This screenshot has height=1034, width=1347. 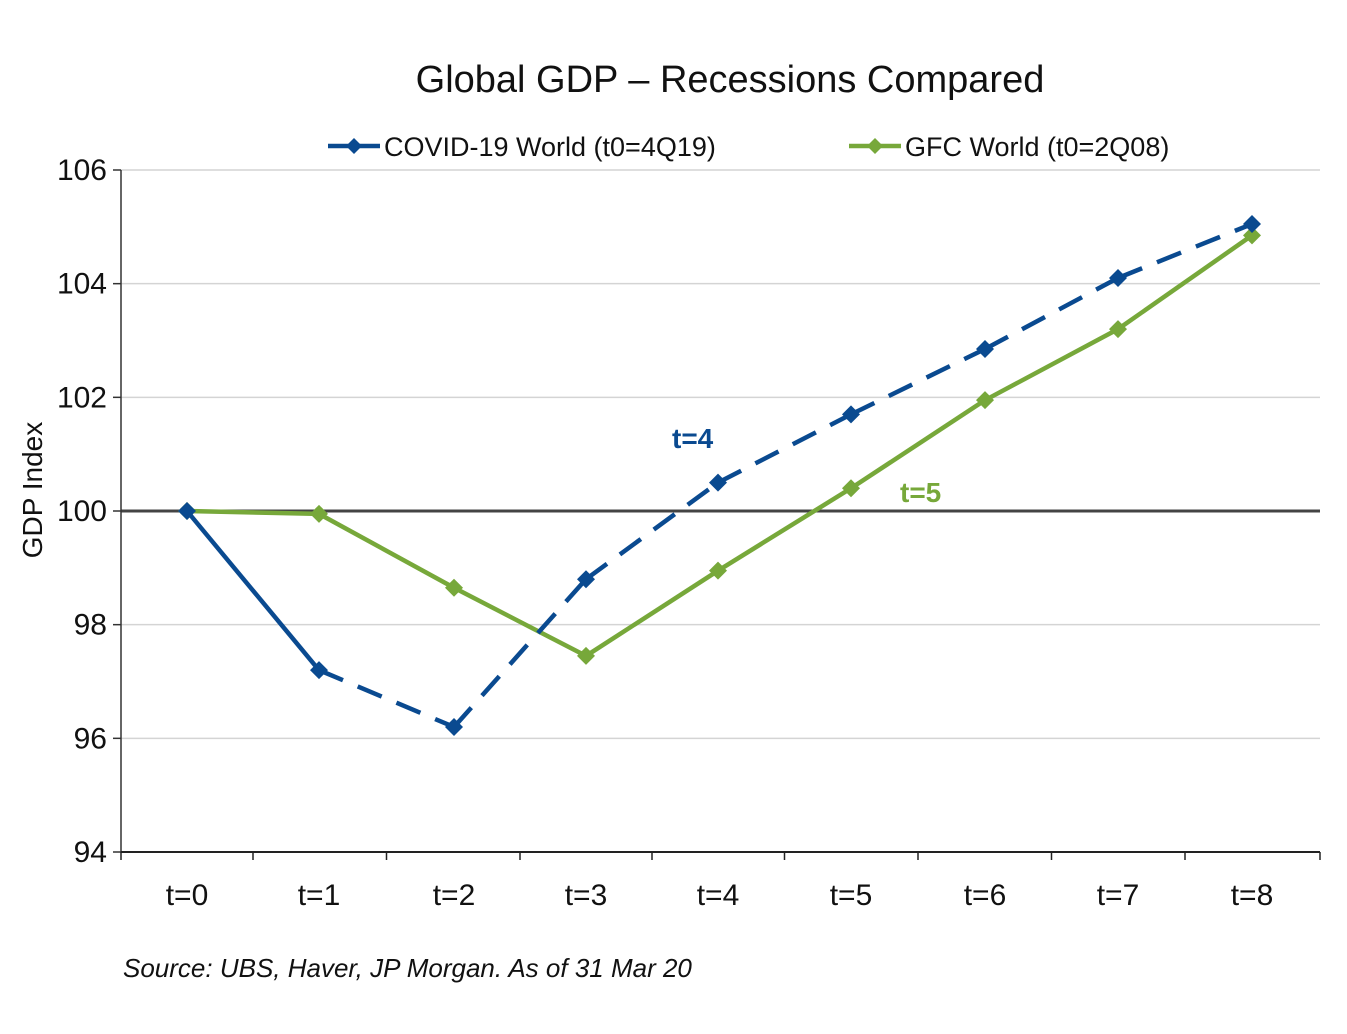 What do you see at coordinates (730, 80) in the screenshot?
I see `chart-title: Global GDP – Recessions Compared` at bounding box center [730, 80].